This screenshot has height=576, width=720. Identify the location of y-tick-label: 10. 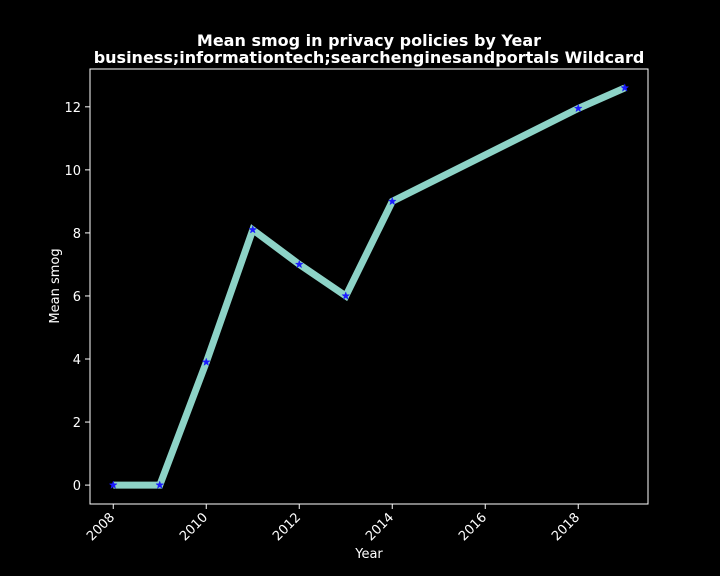
(72, 171).